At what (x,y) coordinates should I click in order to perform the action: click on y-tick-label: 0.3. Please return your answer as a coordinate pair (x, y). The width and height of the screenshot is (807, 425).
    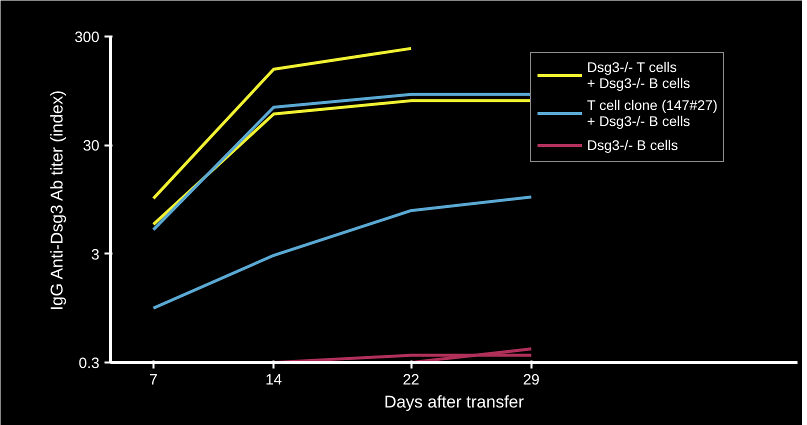
    Looking at the image, I should click on (89, 363).